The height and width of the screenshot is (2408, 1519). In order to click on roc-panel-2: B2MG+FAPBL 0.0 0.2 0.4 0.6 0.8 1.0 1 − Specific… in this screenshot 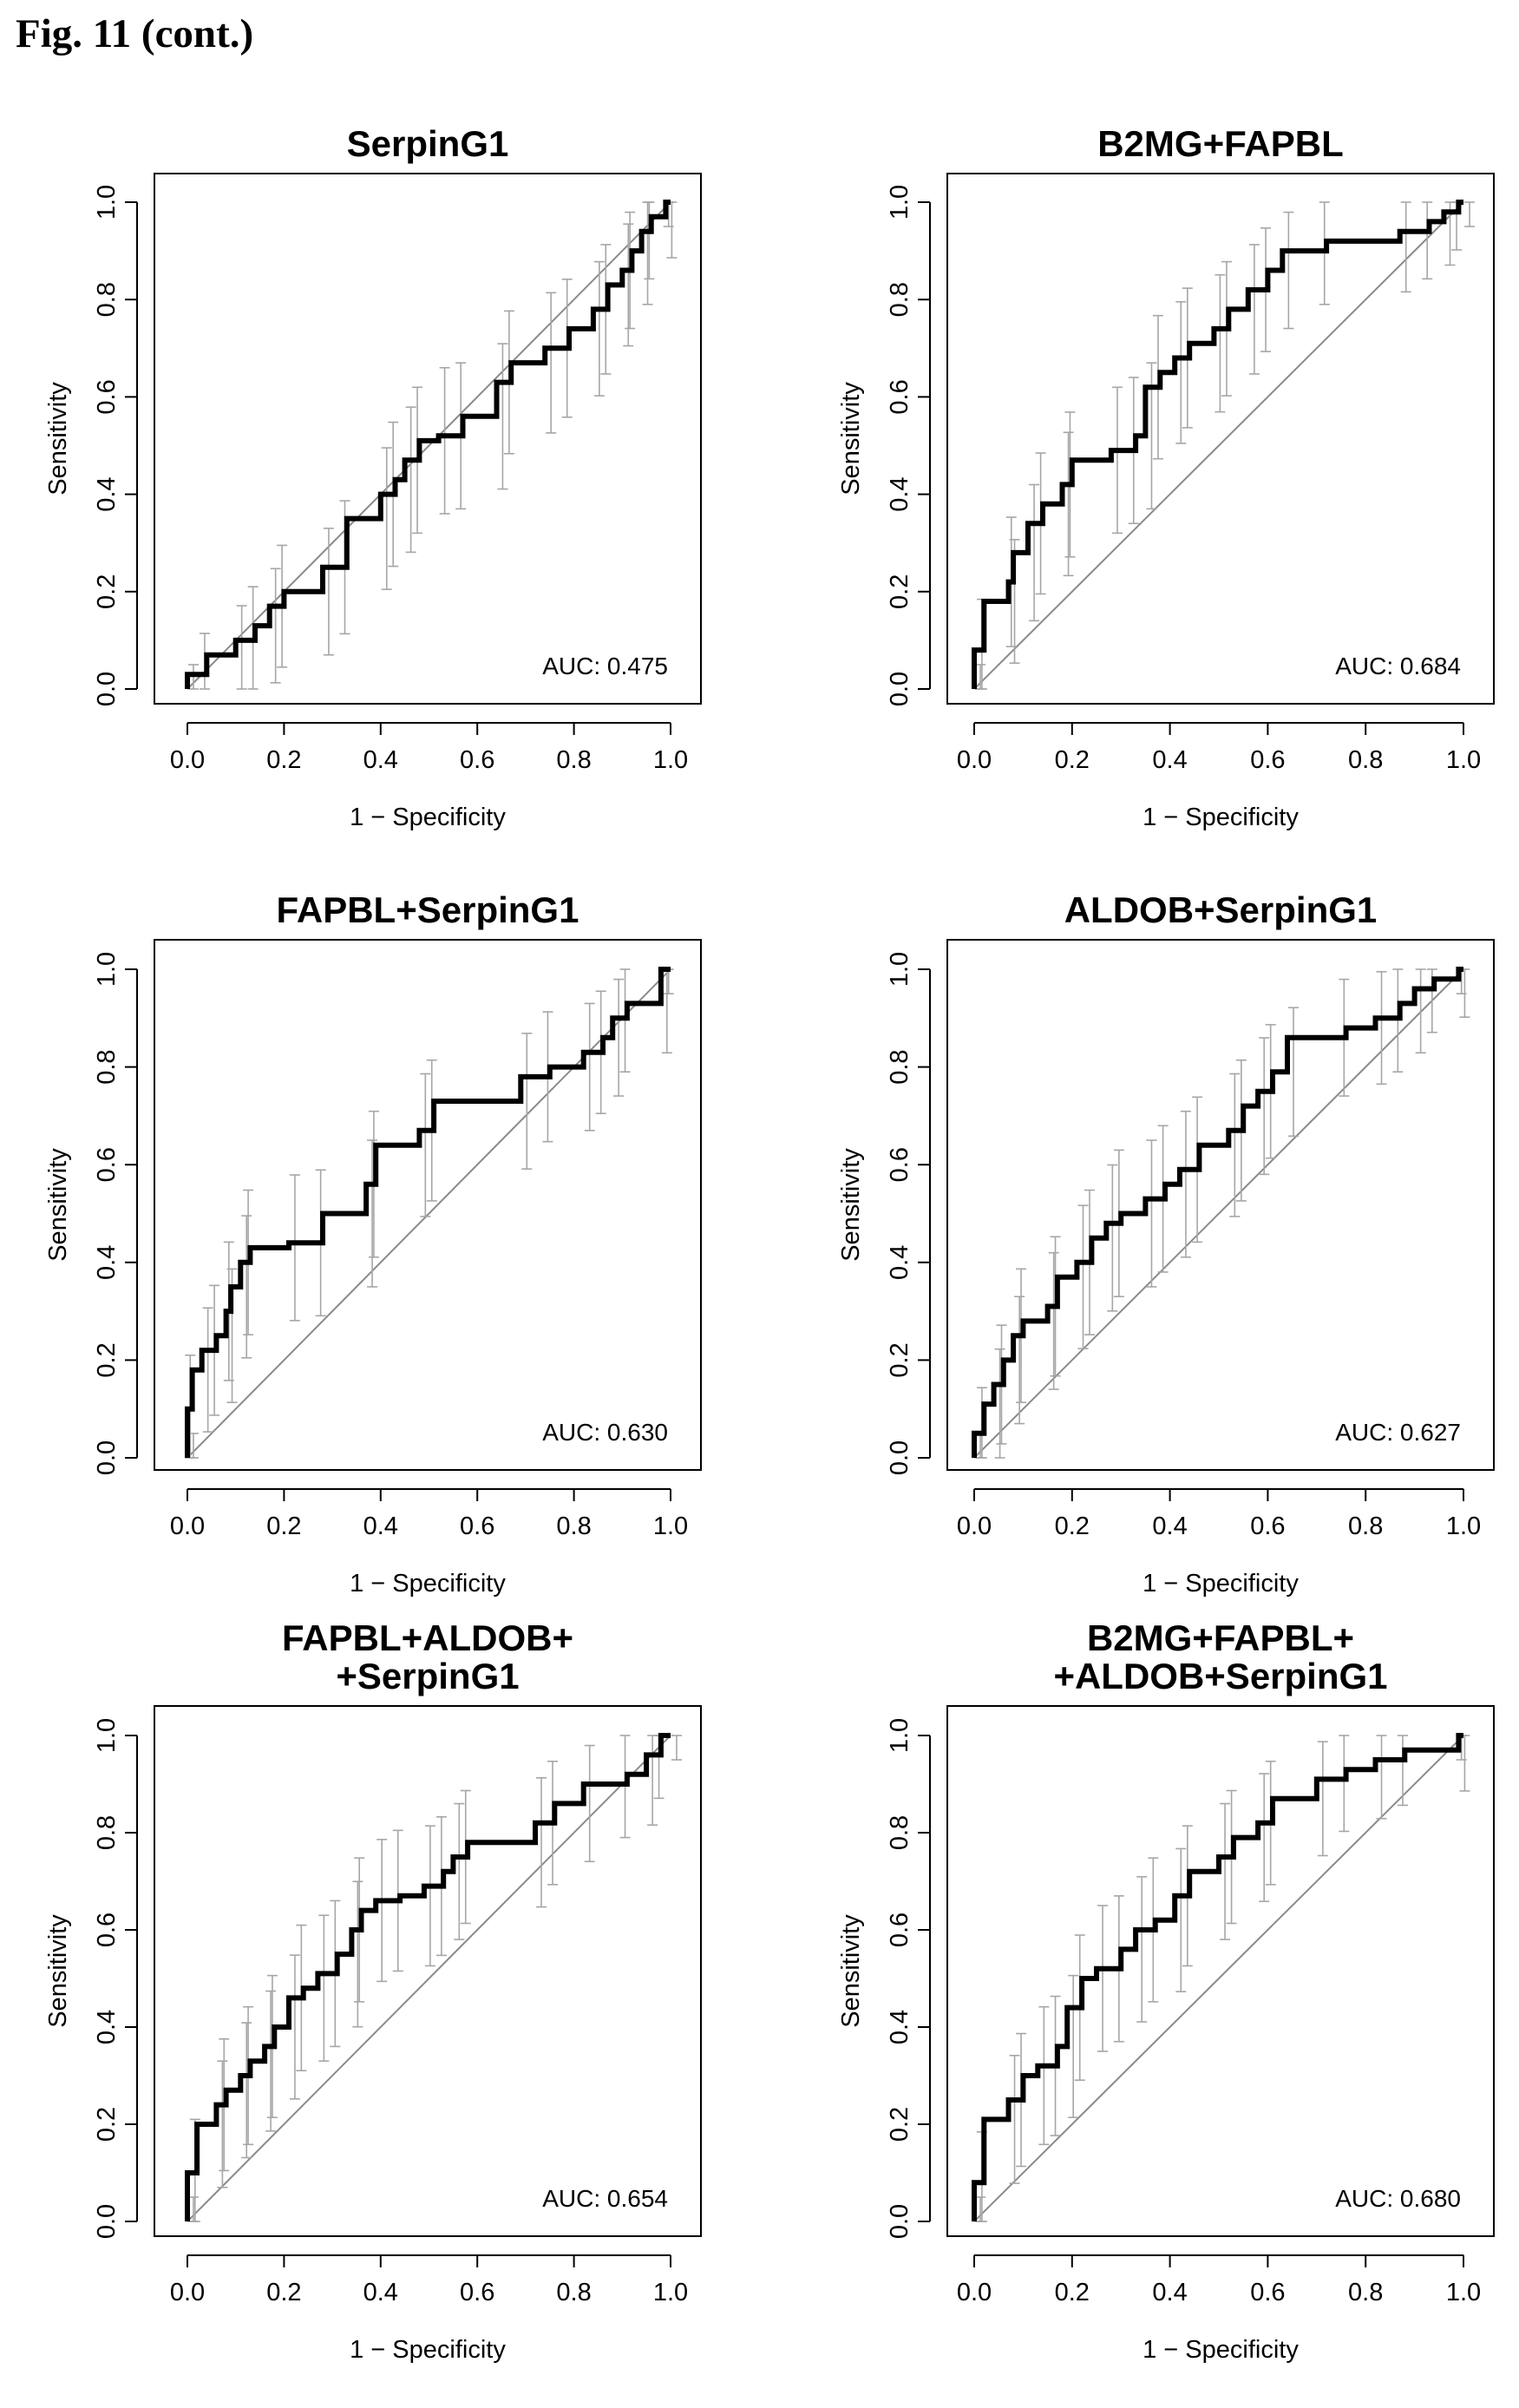, I will do `click(1166, 477)`.